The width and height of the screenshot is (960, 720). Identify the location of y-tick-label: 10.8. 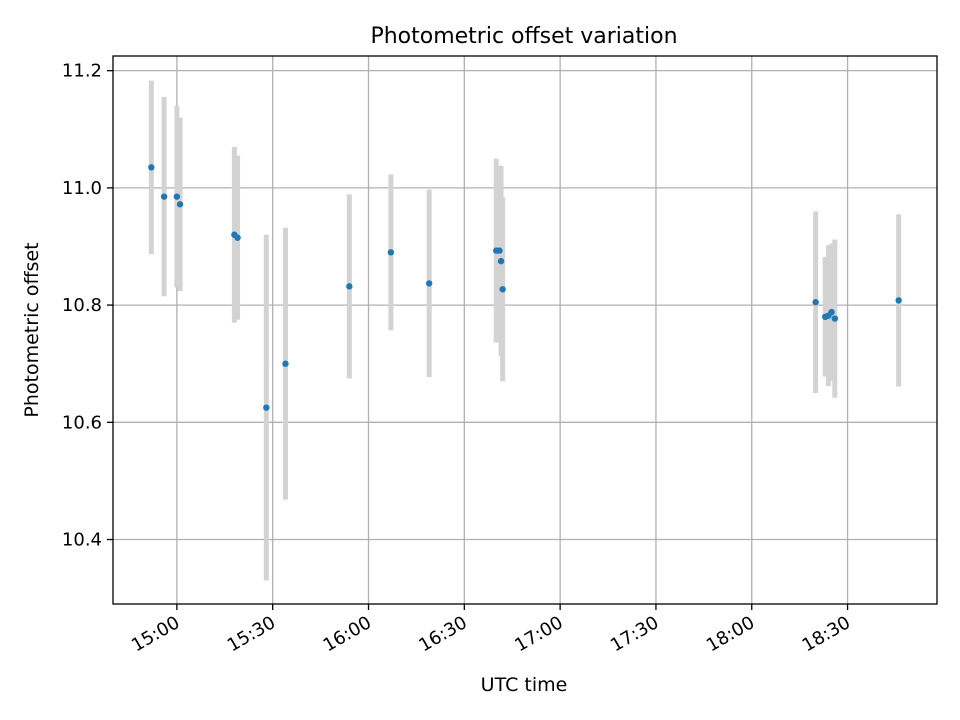
(82, 305).